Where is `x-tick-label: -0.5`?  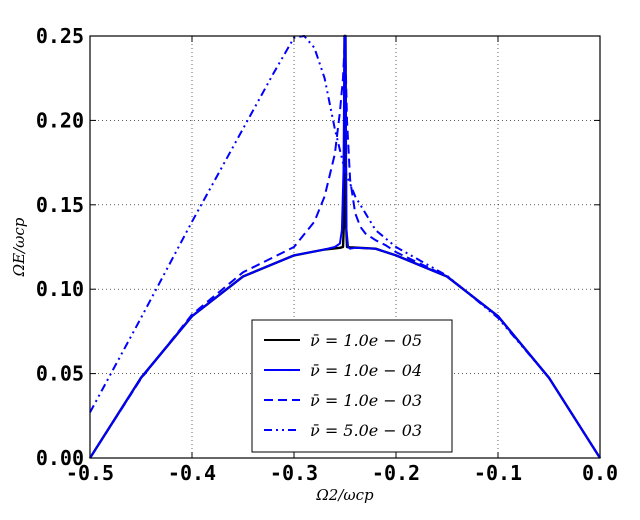 x-tick-label: -0.5 is located at coordinates (90, 473).